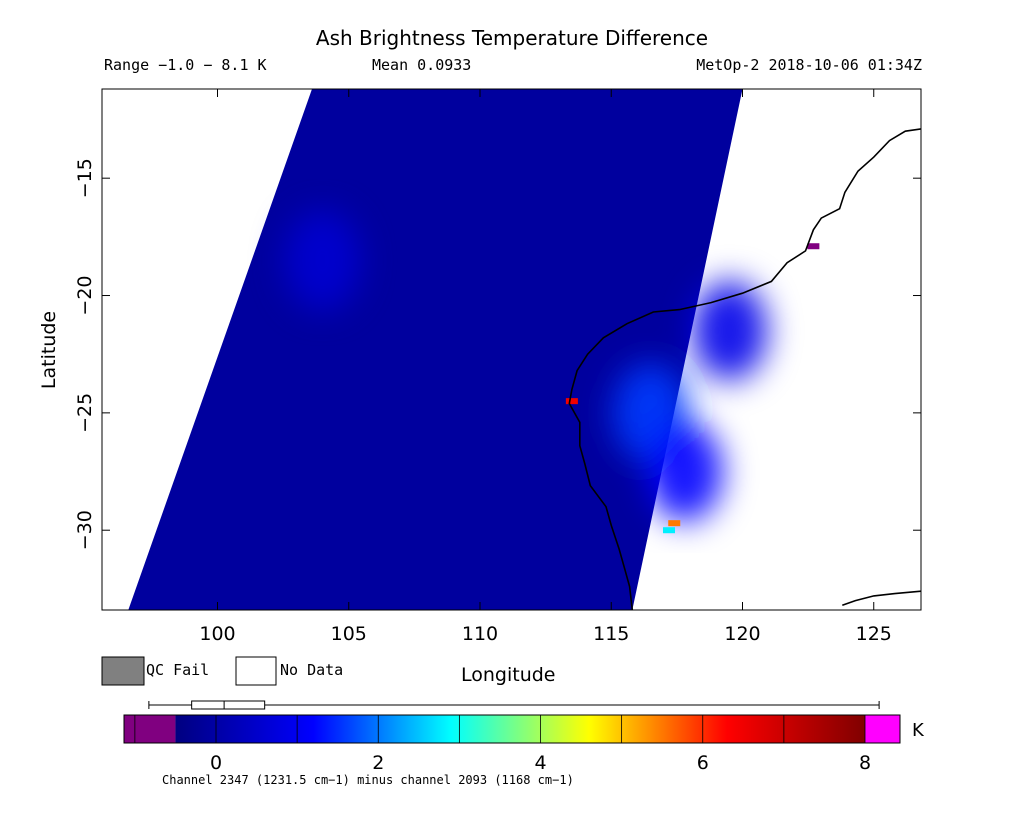 This screenshot has width=1024, height=813. What do you see at coordinates (85, 413) in the screenshot?
I see `y-tick-label: −25` at bounding box center [85, 413].